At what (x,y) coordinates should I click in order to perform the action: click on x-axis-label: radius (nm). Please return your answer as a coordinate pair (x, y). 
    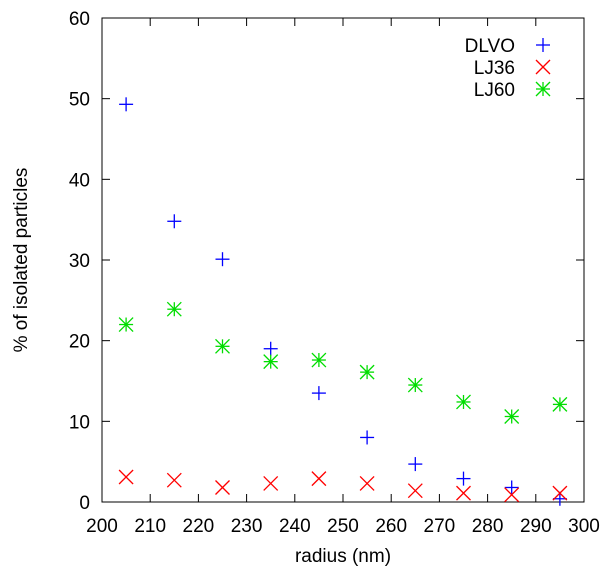
    Looking at the image, I should click on (343, 556).